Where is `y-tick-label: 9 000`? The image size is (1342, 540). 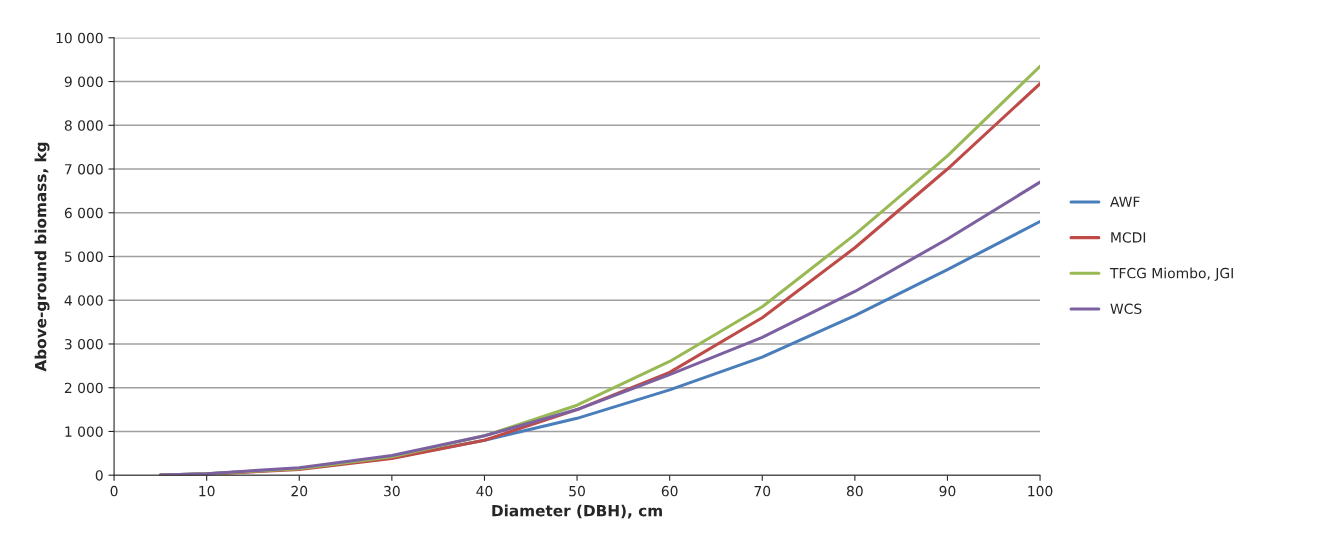
y-tick-label: 9 000 is located at coordinates (83, 82).